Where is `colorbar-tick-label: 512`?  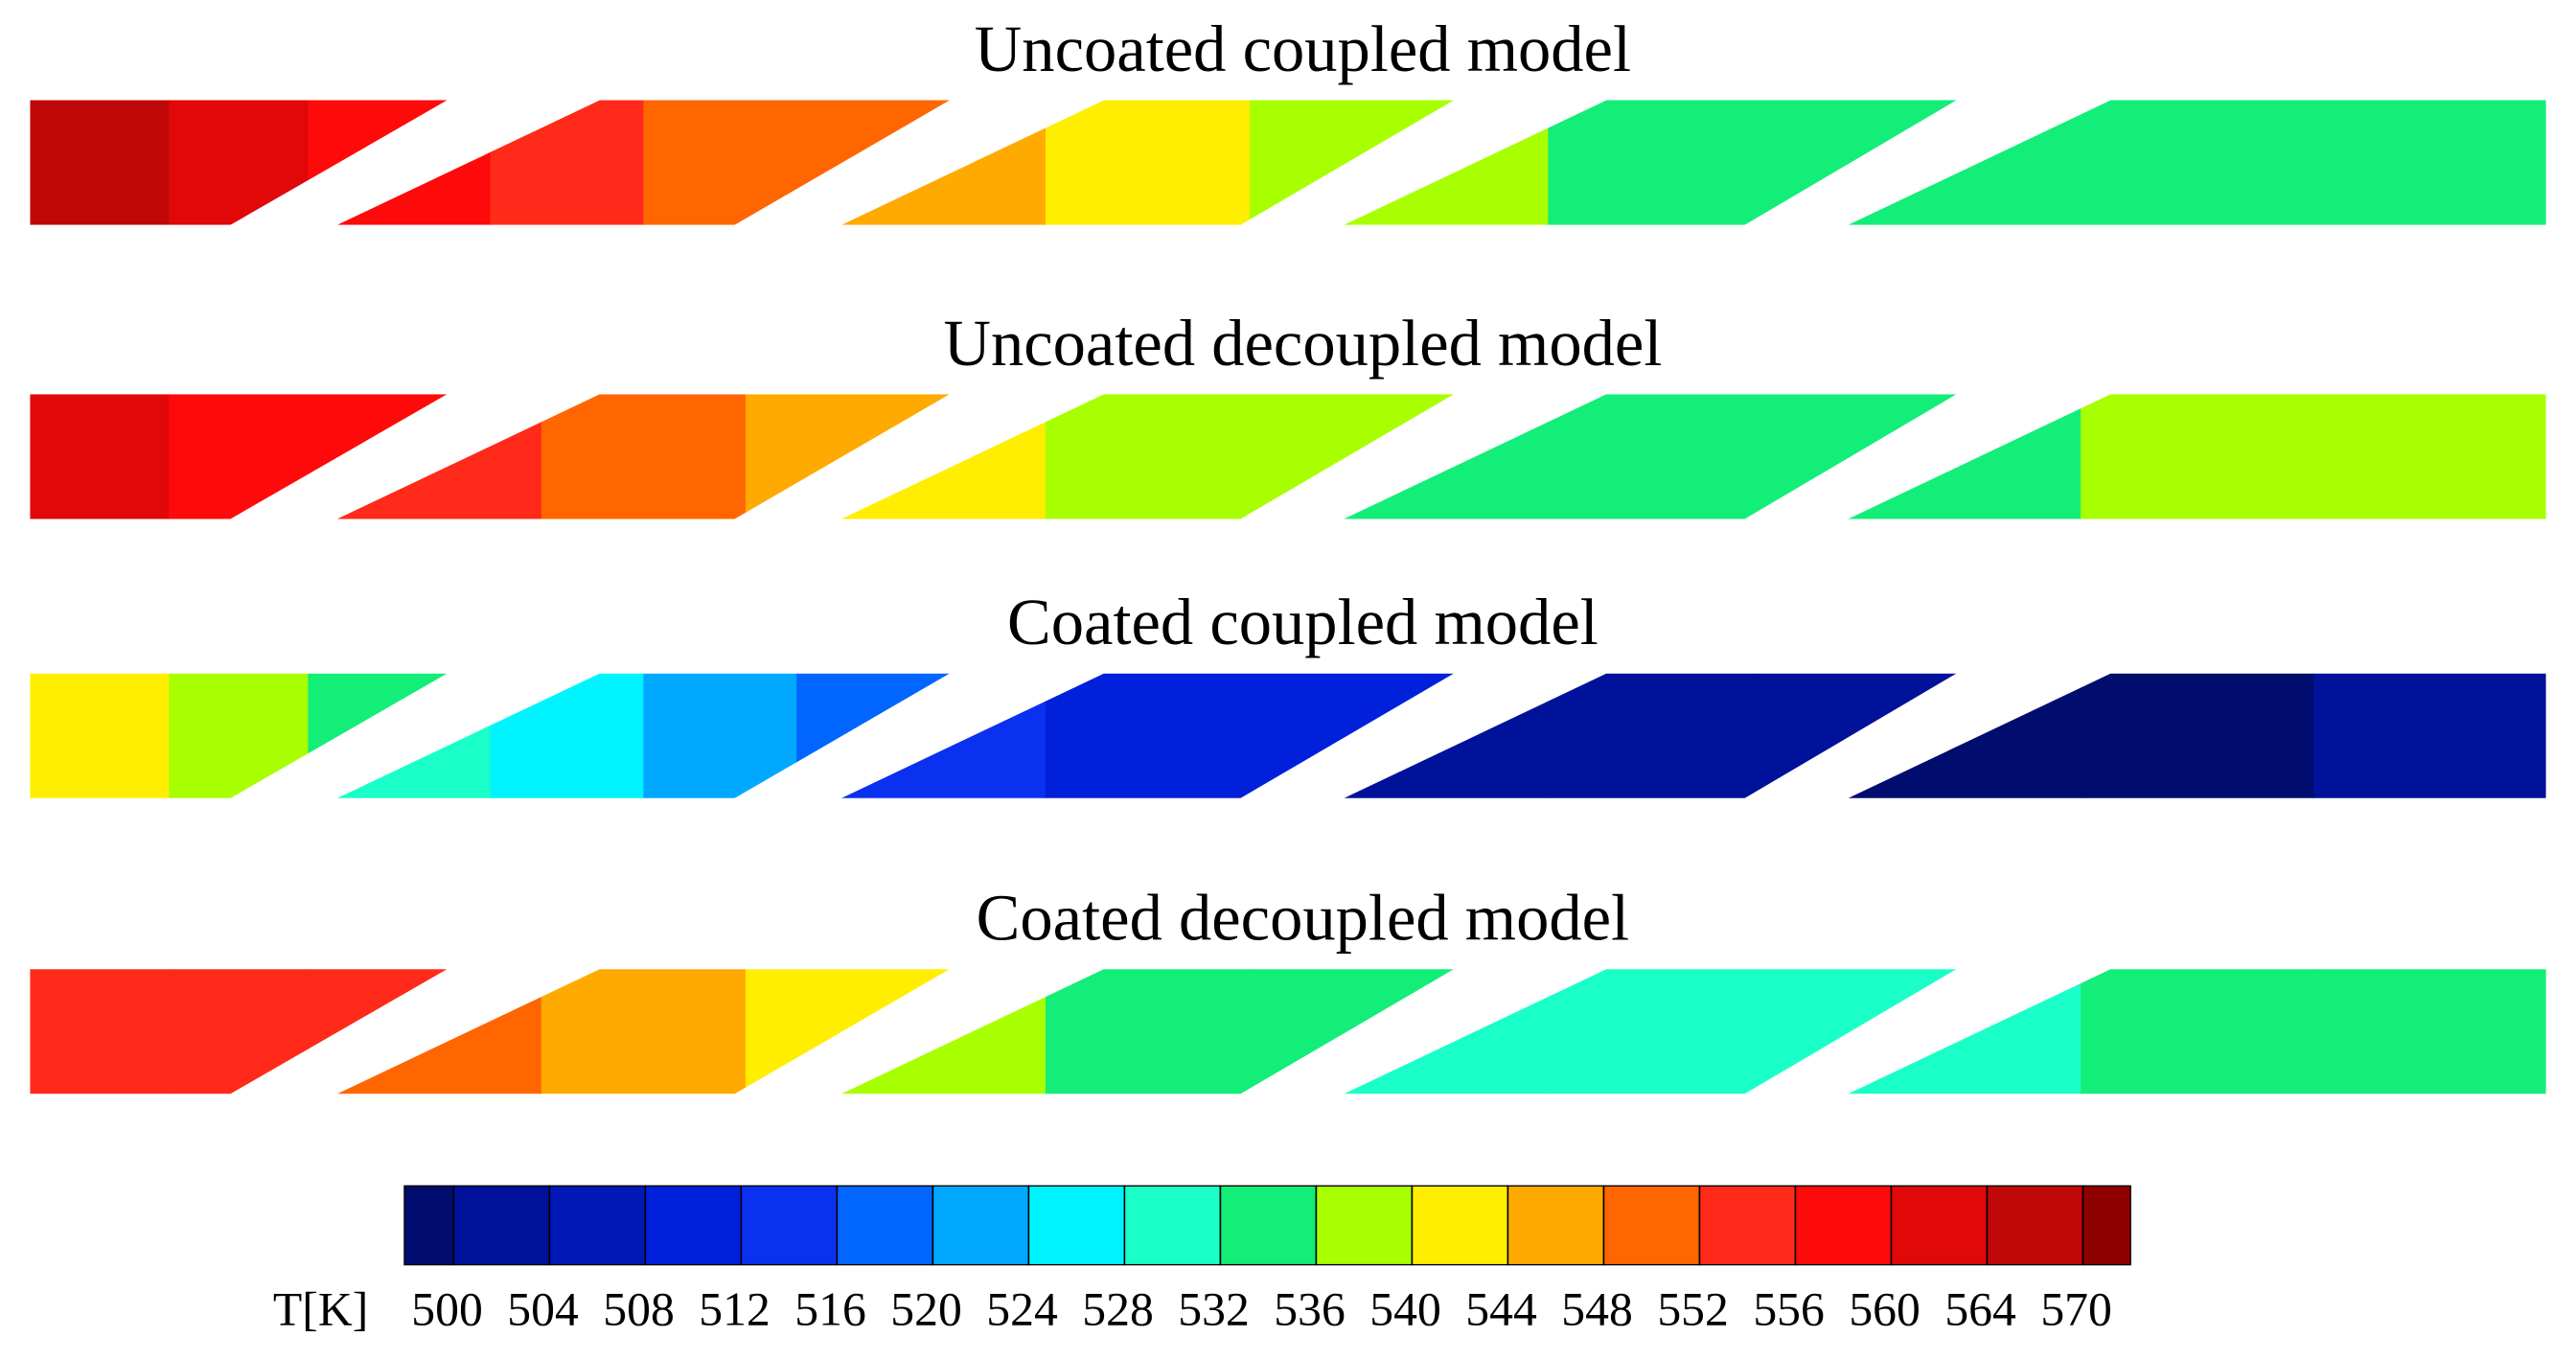 colorbar-tick-label: 512 is located at coordinates (734, 1309).